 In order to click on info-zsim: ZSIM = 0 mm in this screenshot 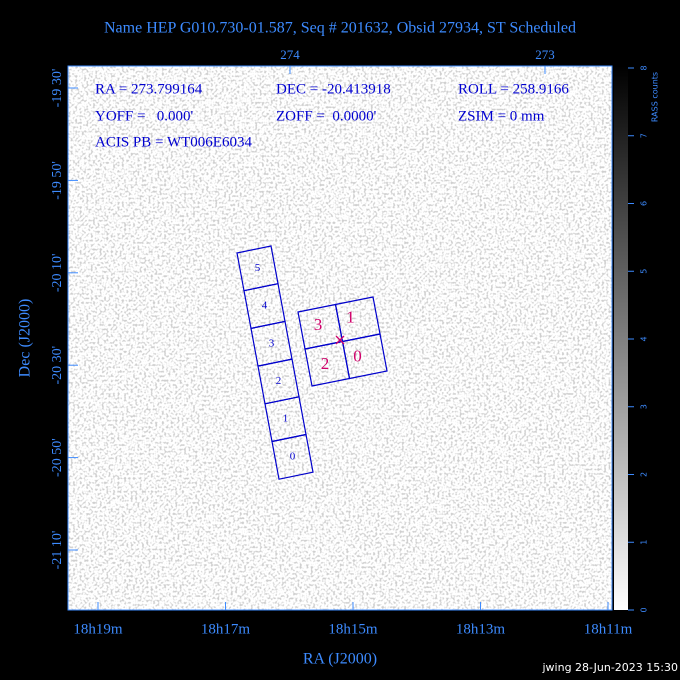, I will do `click(501, 116)`.